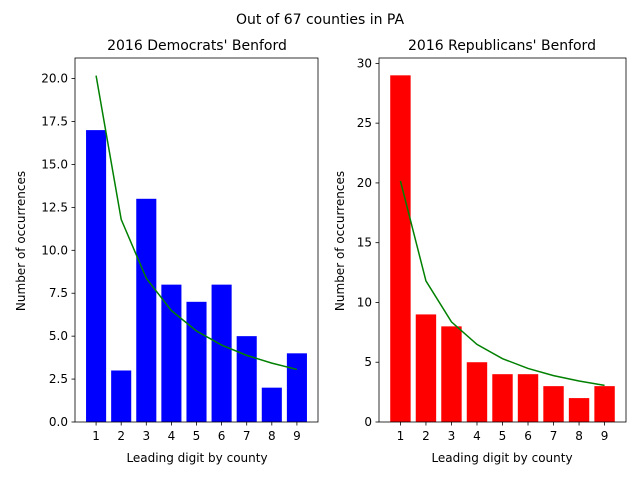 This screenshot has width=640, height=484. I want to click on x-tick-label-republicans-9: 9, so click(605, 436).